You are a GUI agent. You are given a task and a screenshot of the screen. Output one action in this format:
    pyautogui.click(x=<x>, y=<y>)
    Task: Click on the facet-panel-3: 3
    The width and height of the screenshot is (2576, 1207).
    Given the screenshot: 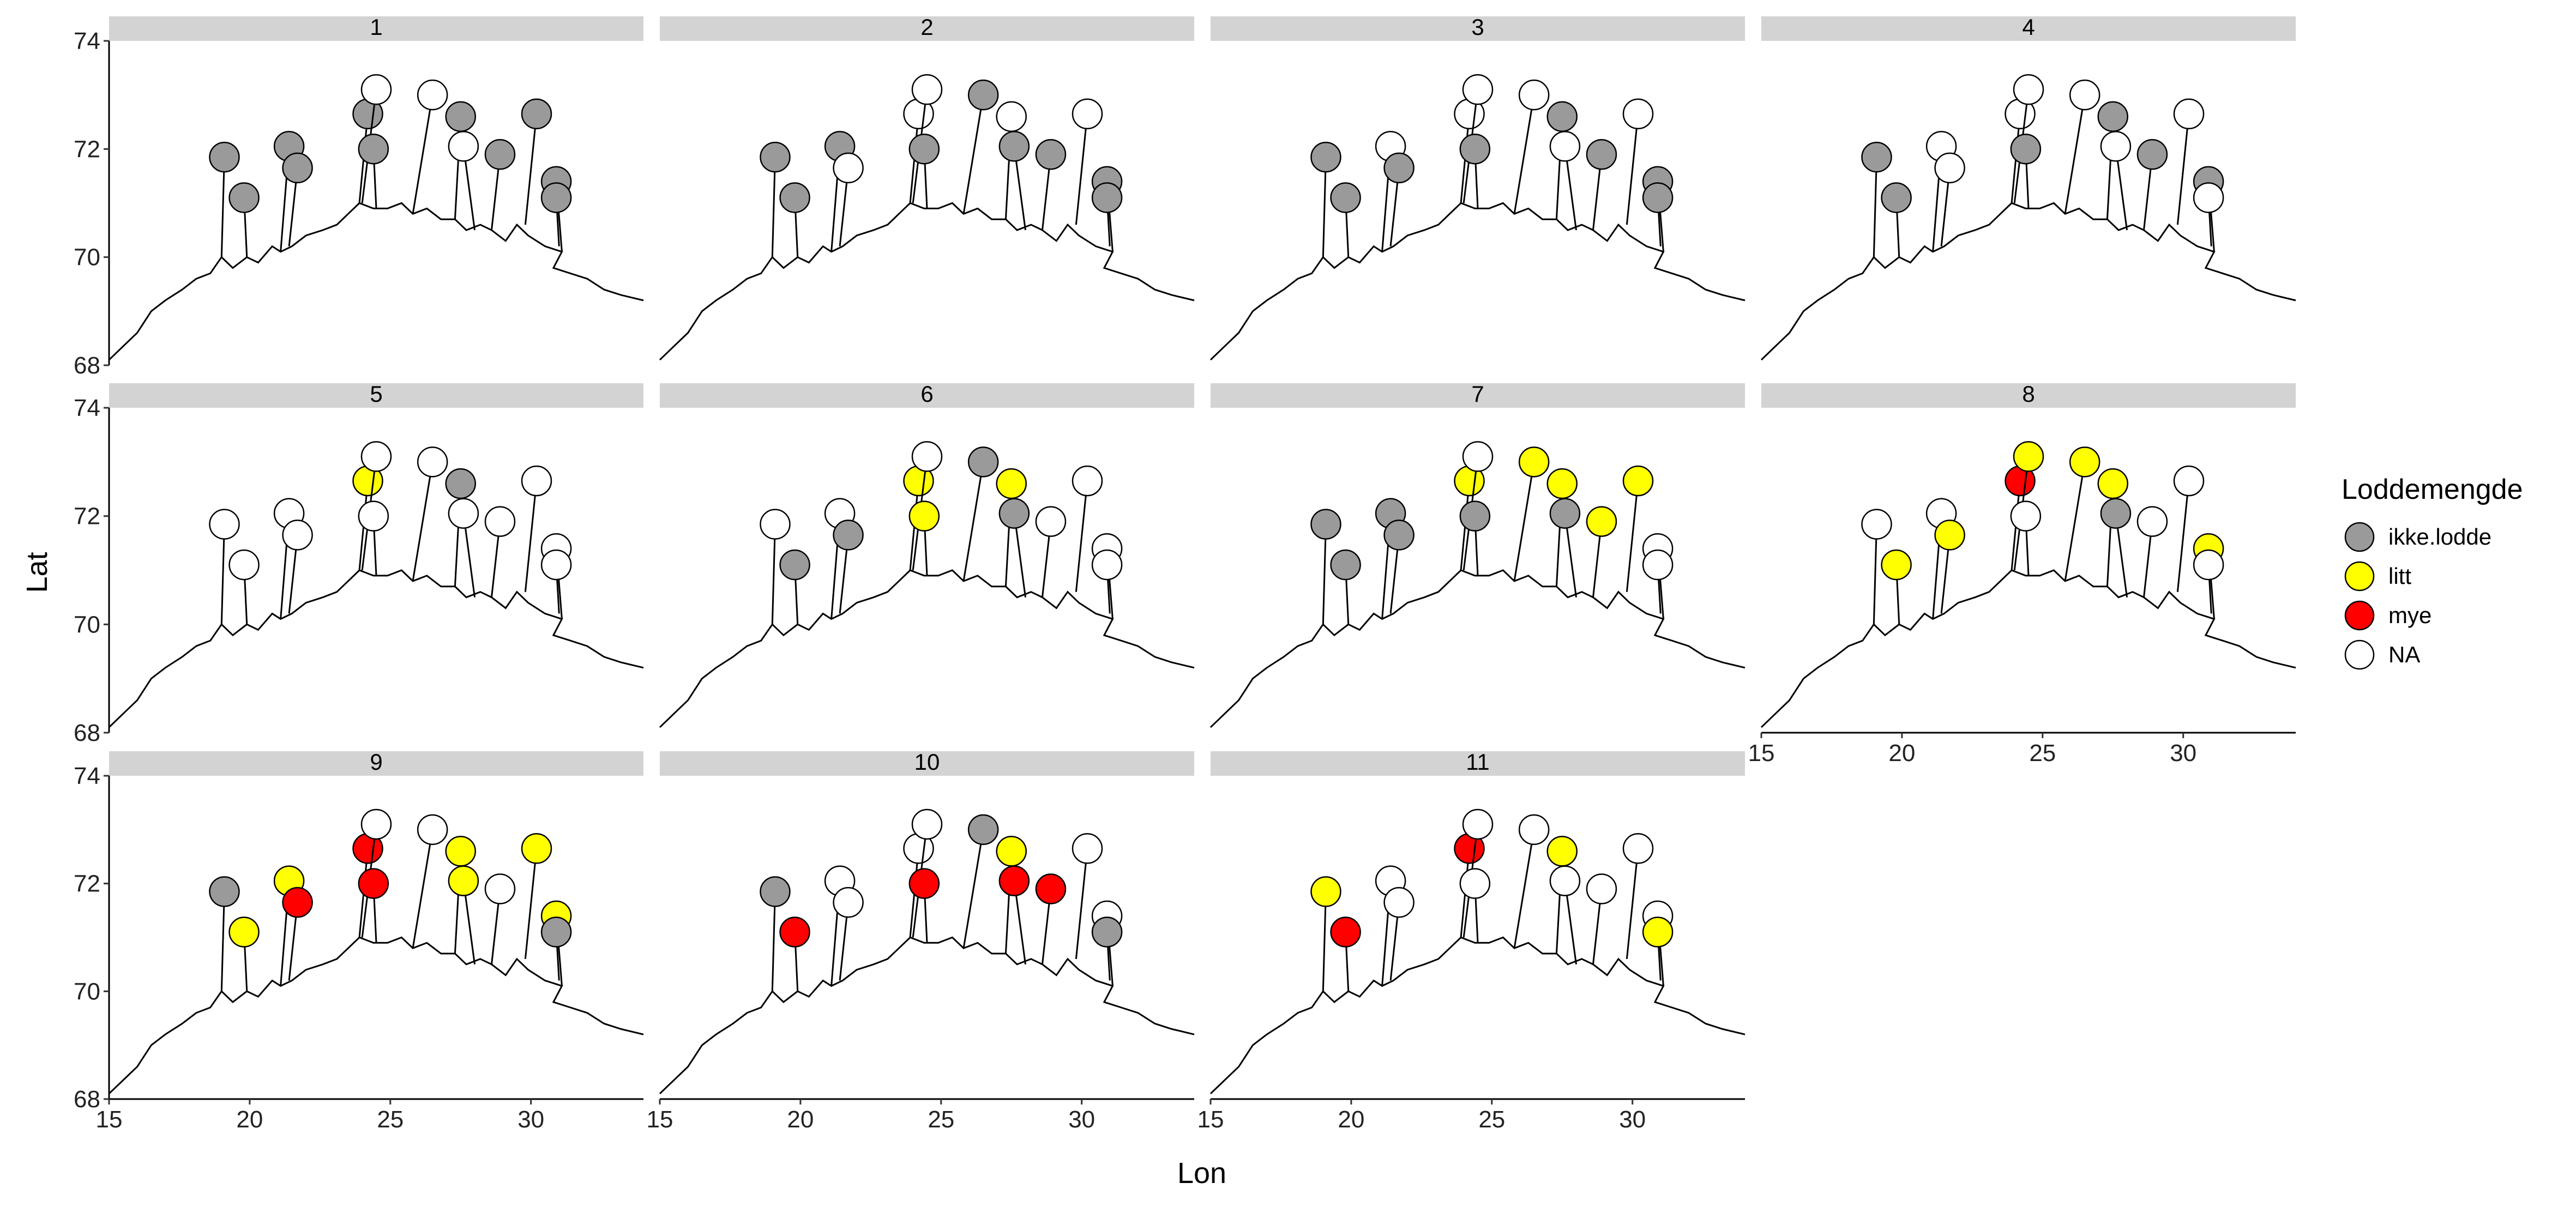 What is the action you would take?
    pyautogui.click(x=1477, y=187)
    